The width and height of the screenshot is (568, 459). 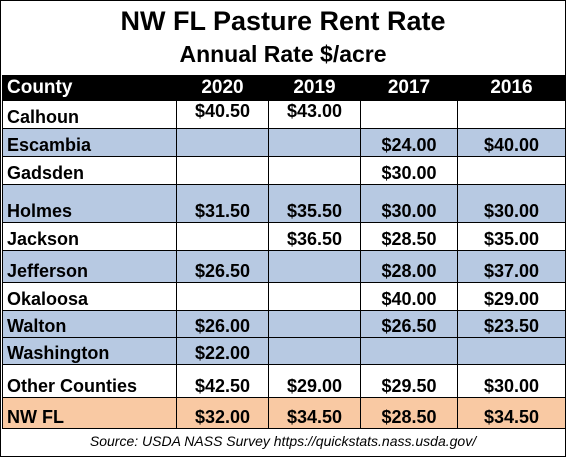 I want to click on cell-2017: $40.00, so click(x=409, y=296).